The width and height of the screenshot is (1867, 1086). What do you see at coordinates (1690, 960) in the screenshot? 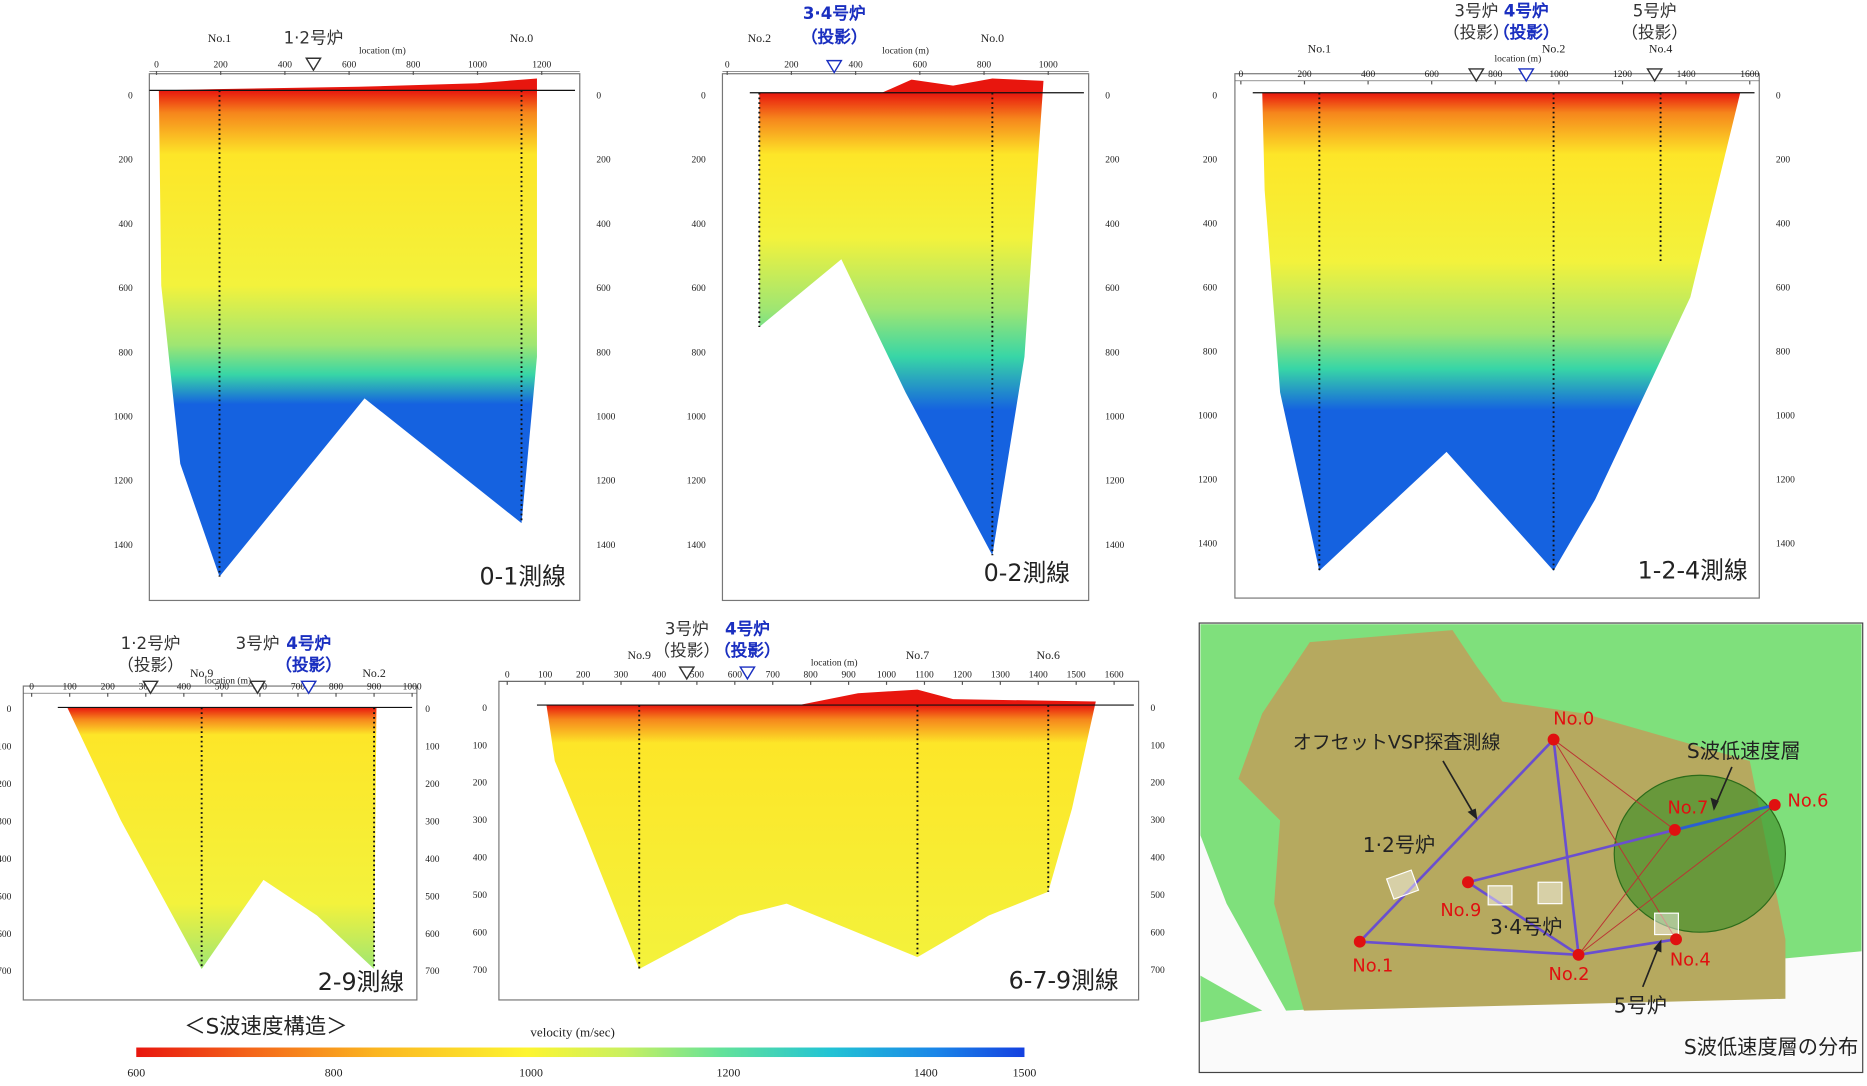
I see `well-point-label: No.4` at bounding box center [1690, 960].